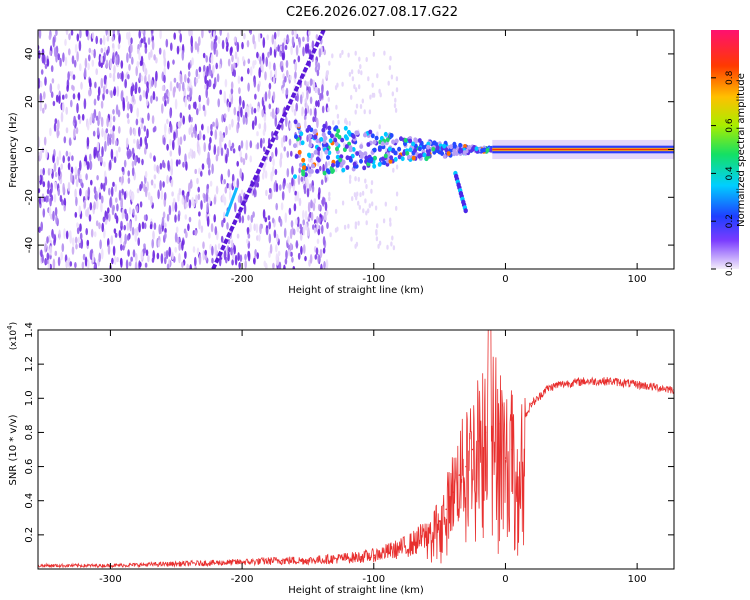 The height and width of the screenshot is (600, 750). What do you see at coordinates (29, 398) in the screenshot?
I see `snr-ytick-label: 1.0` at bounding box center [29, 398].